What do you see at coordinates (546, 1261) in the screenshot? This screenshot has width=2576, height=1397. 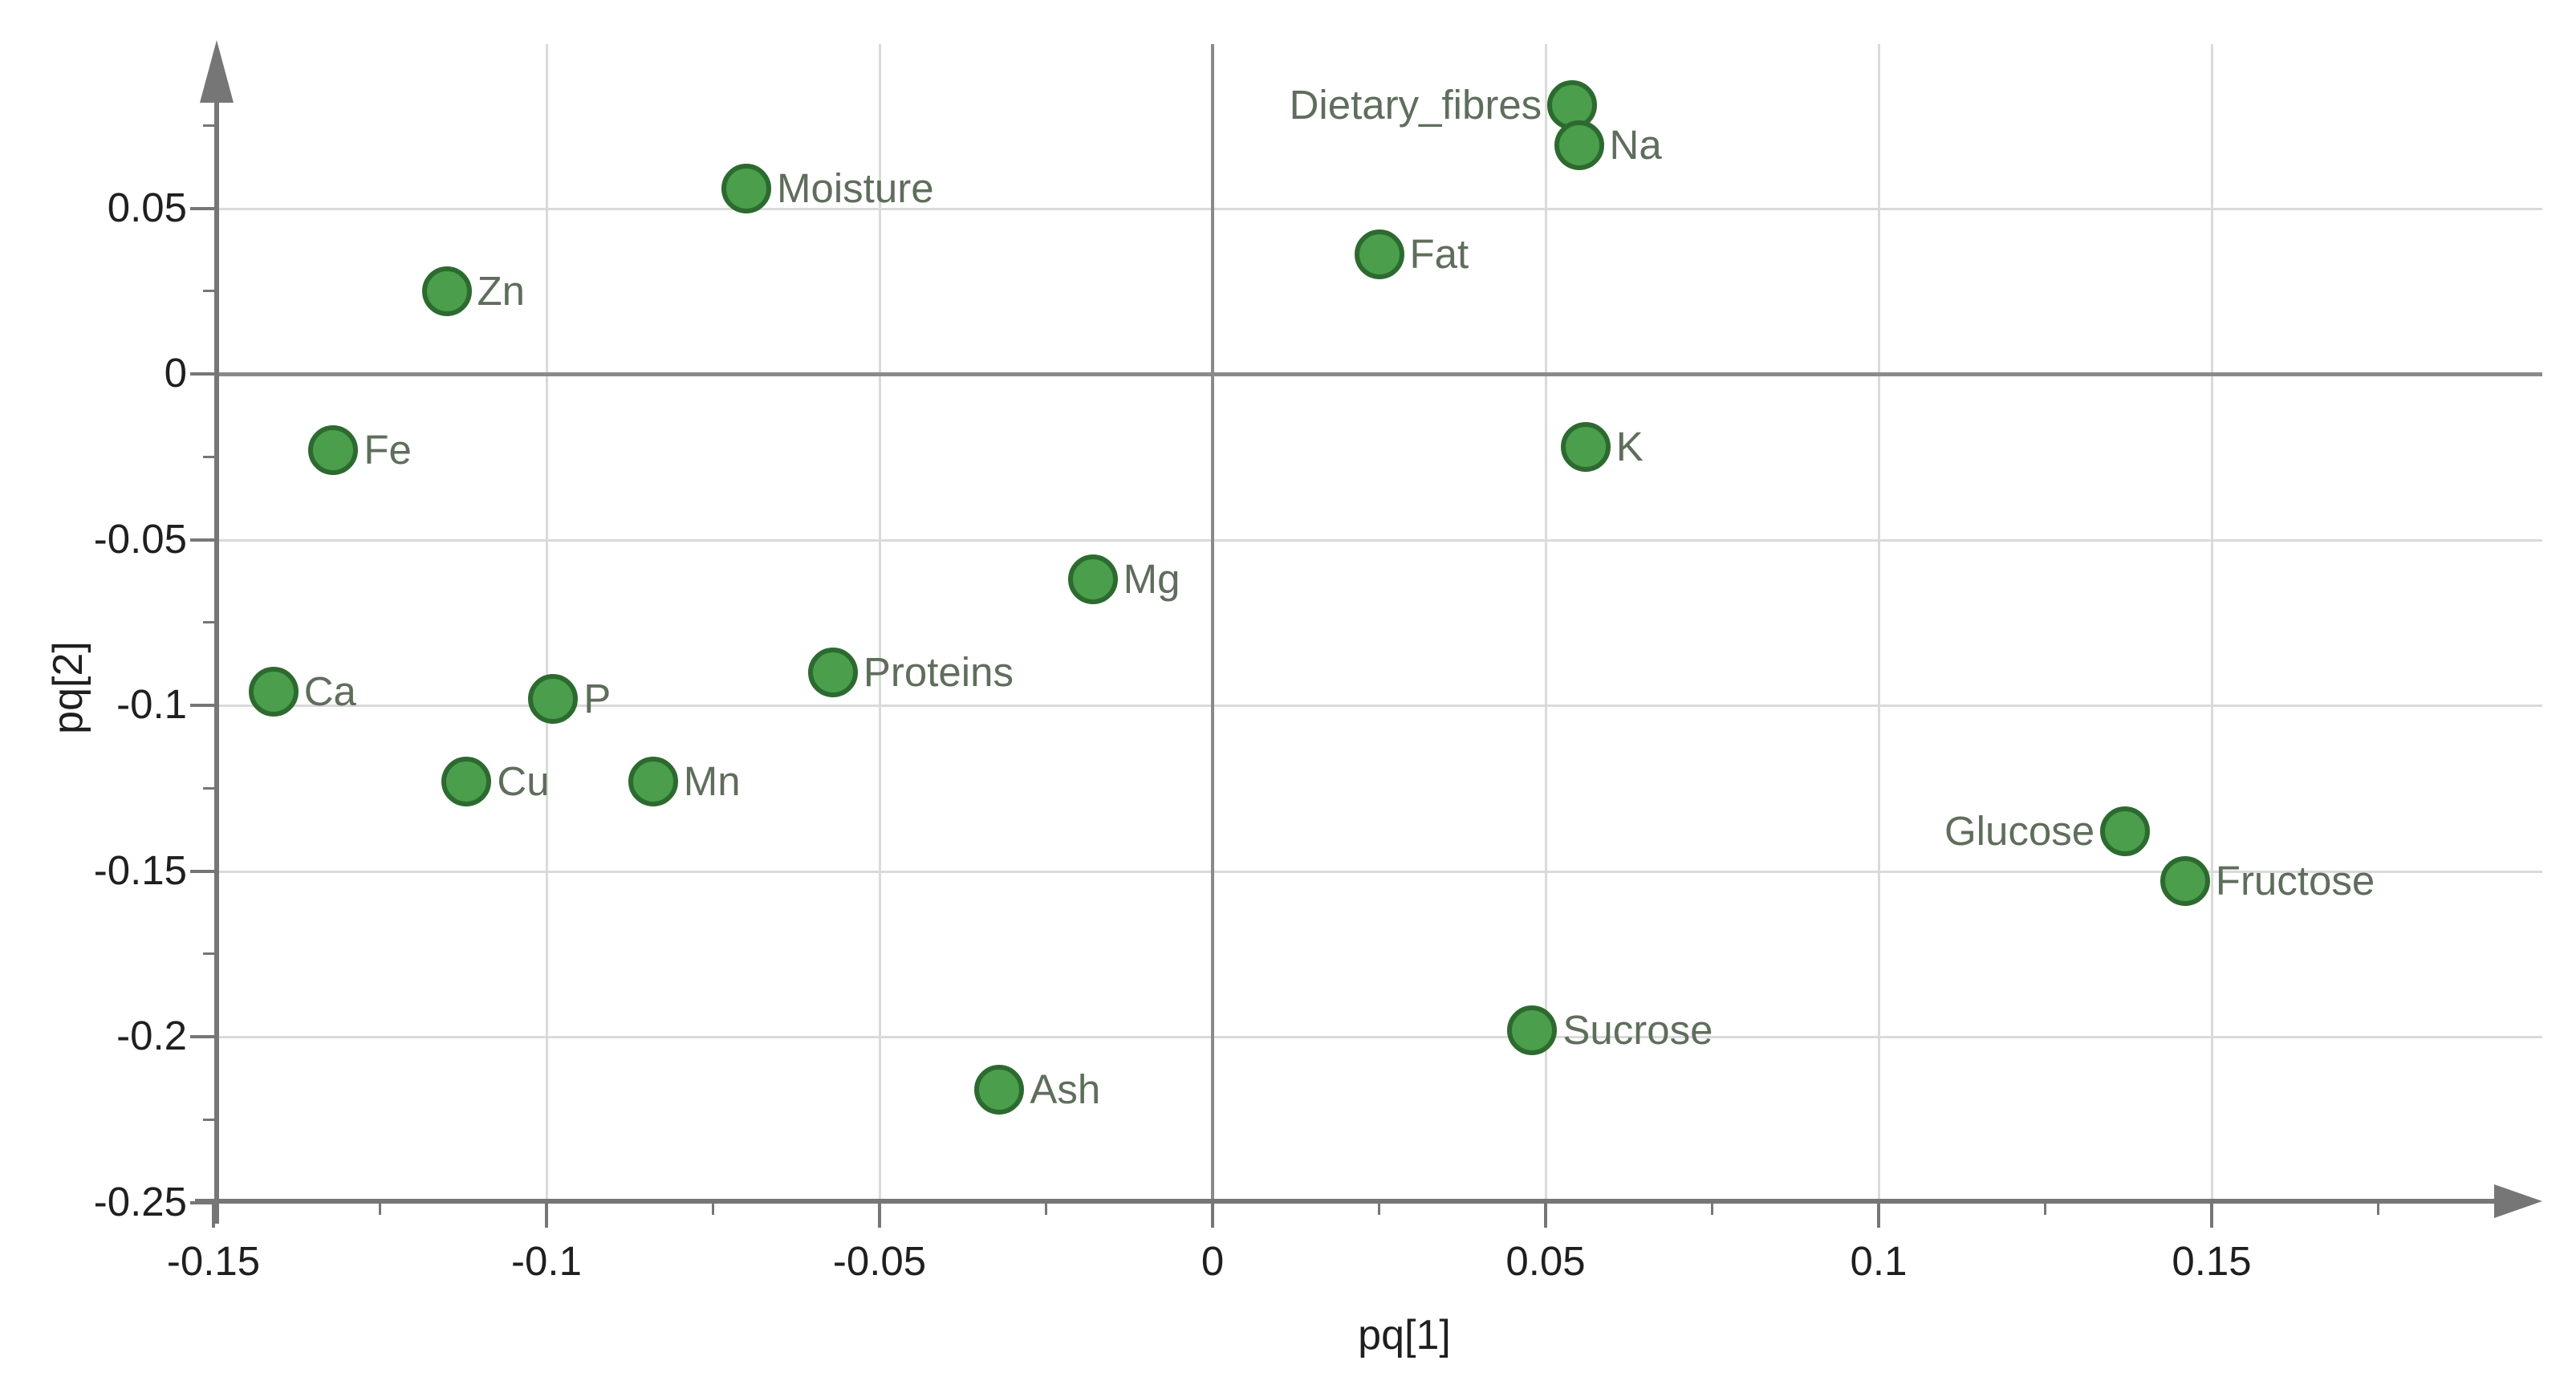 I see `x-tick-label: -0.1` at bounding box center [546, 1261].